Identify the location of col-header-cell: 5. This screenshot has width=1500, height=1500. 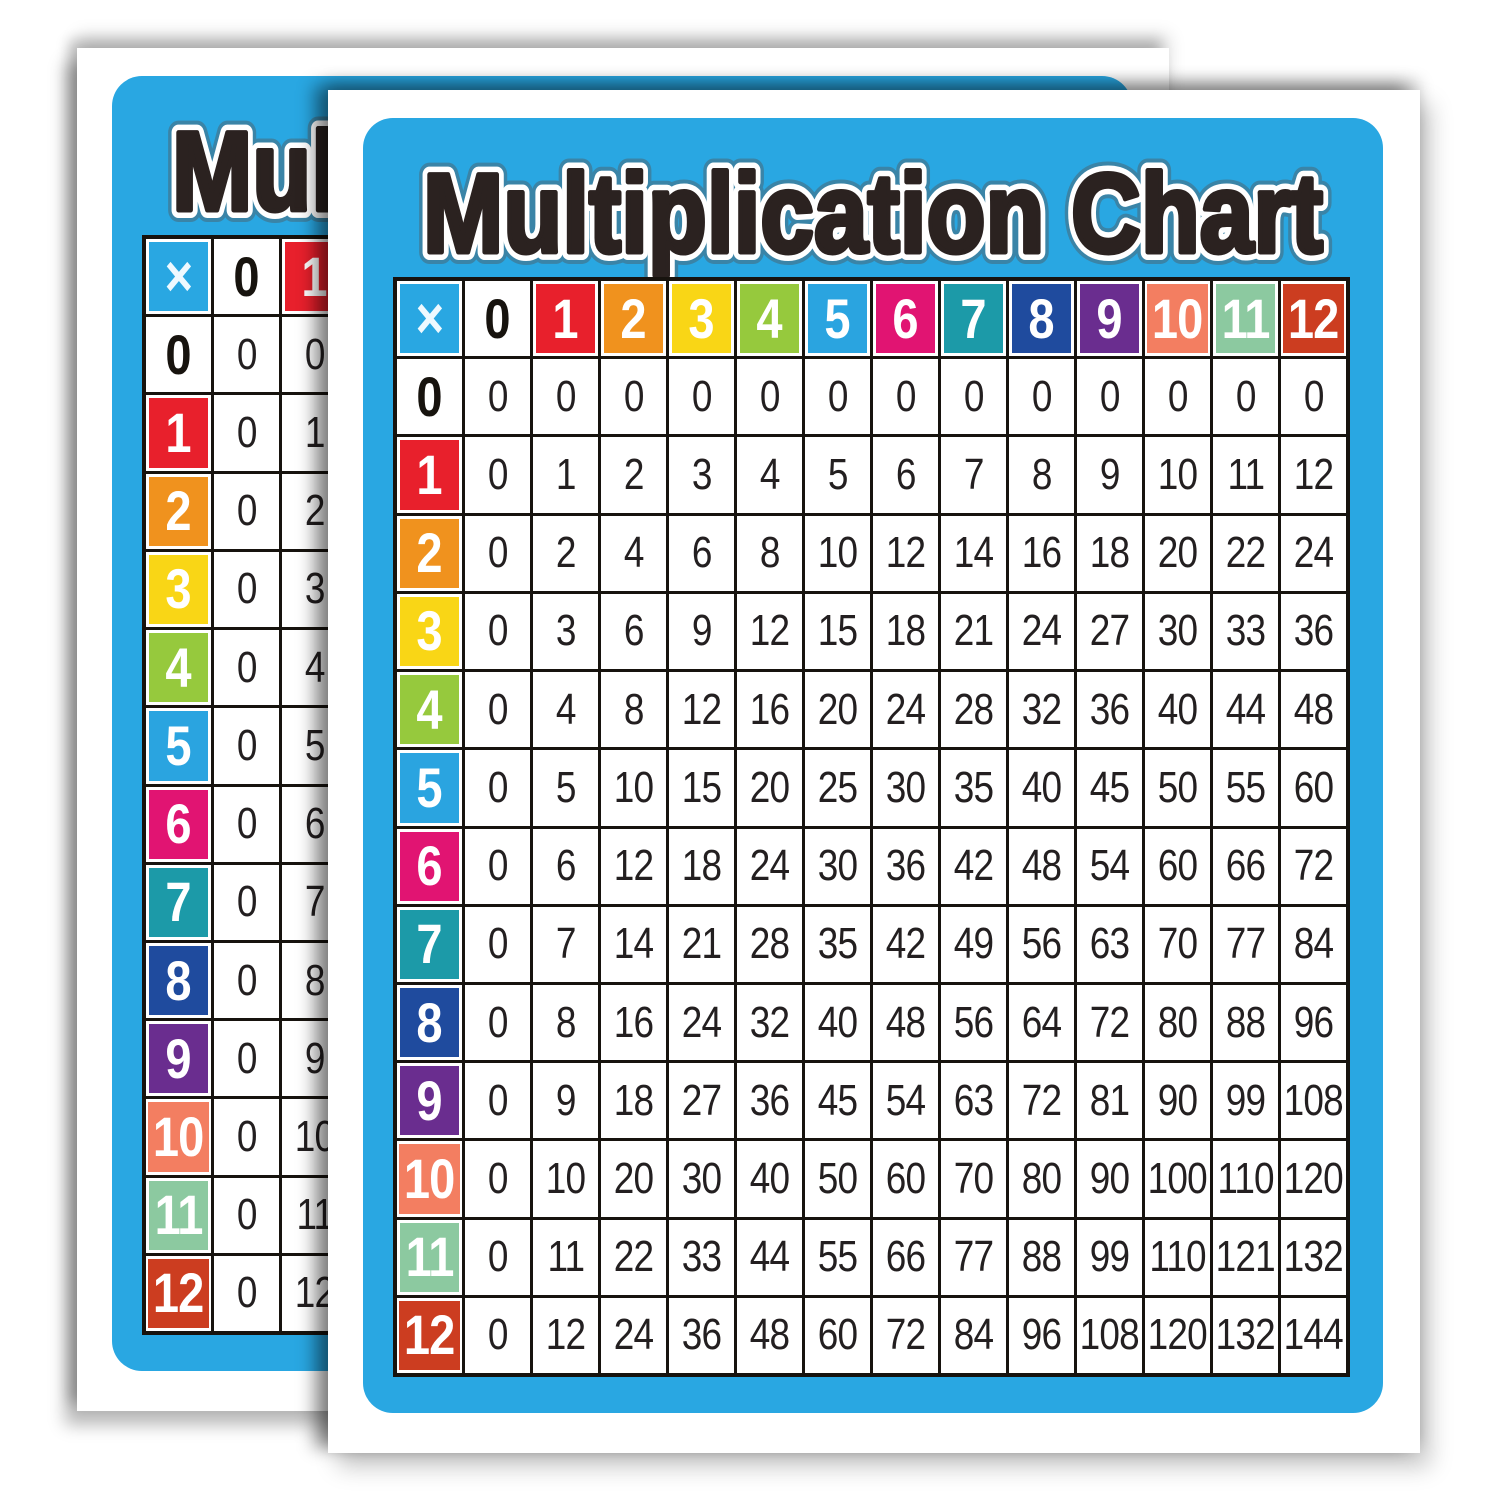
(837, 319).